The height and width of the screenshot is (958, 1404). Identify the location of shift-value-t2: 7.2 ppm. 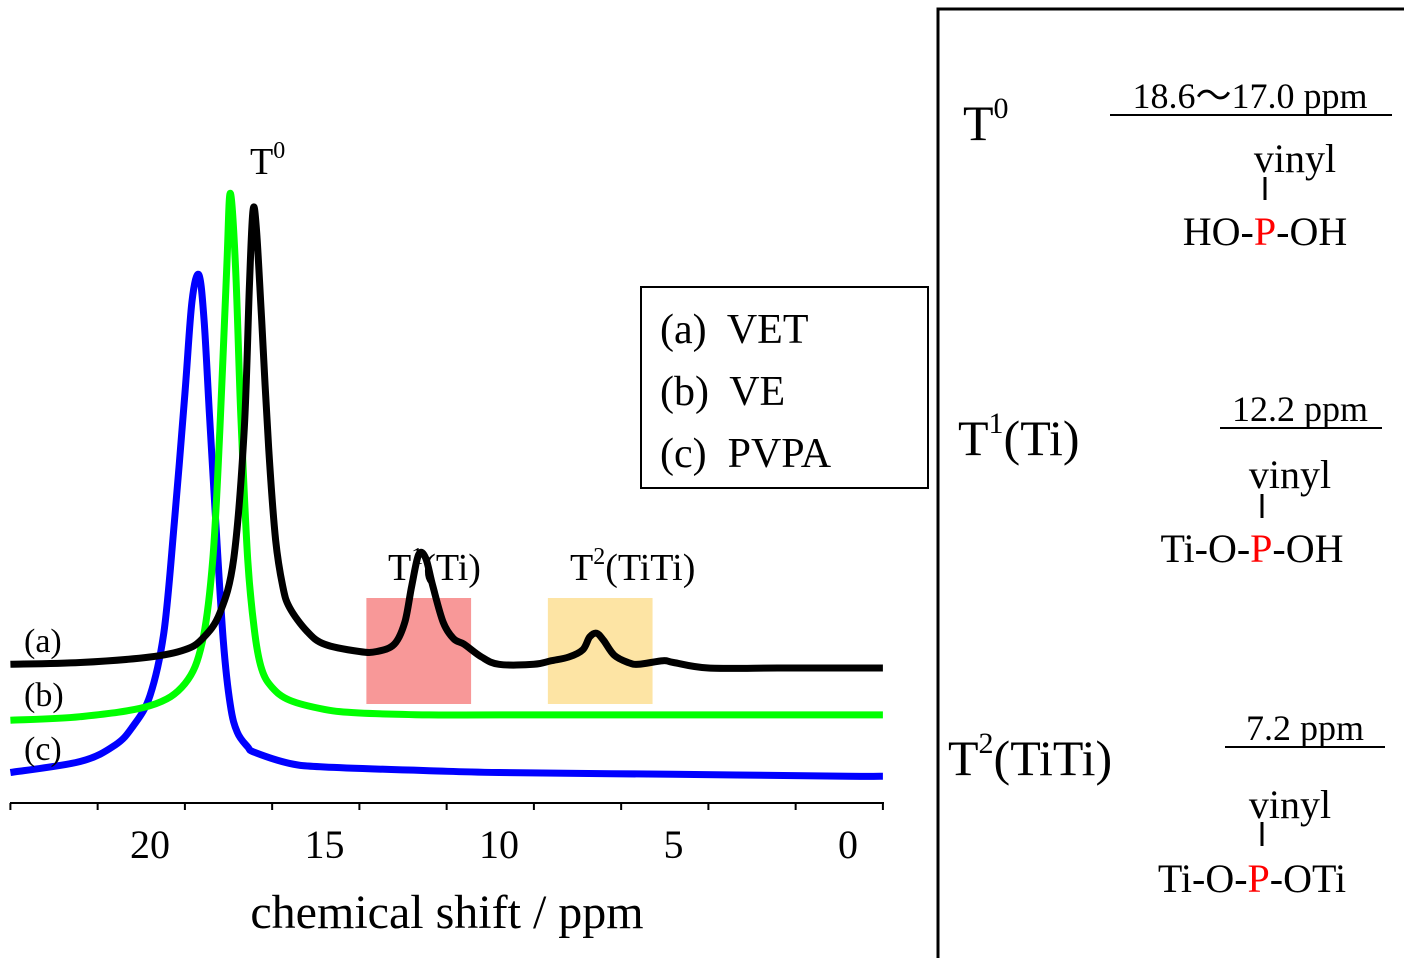
(1305, 728).